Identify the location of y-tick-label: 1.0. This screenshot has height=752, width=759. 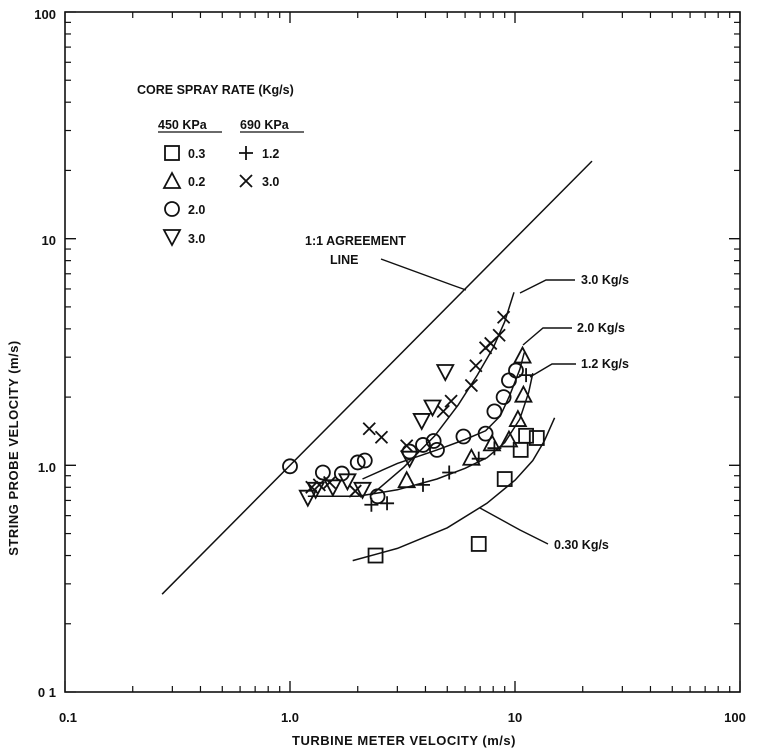
(47, 467).